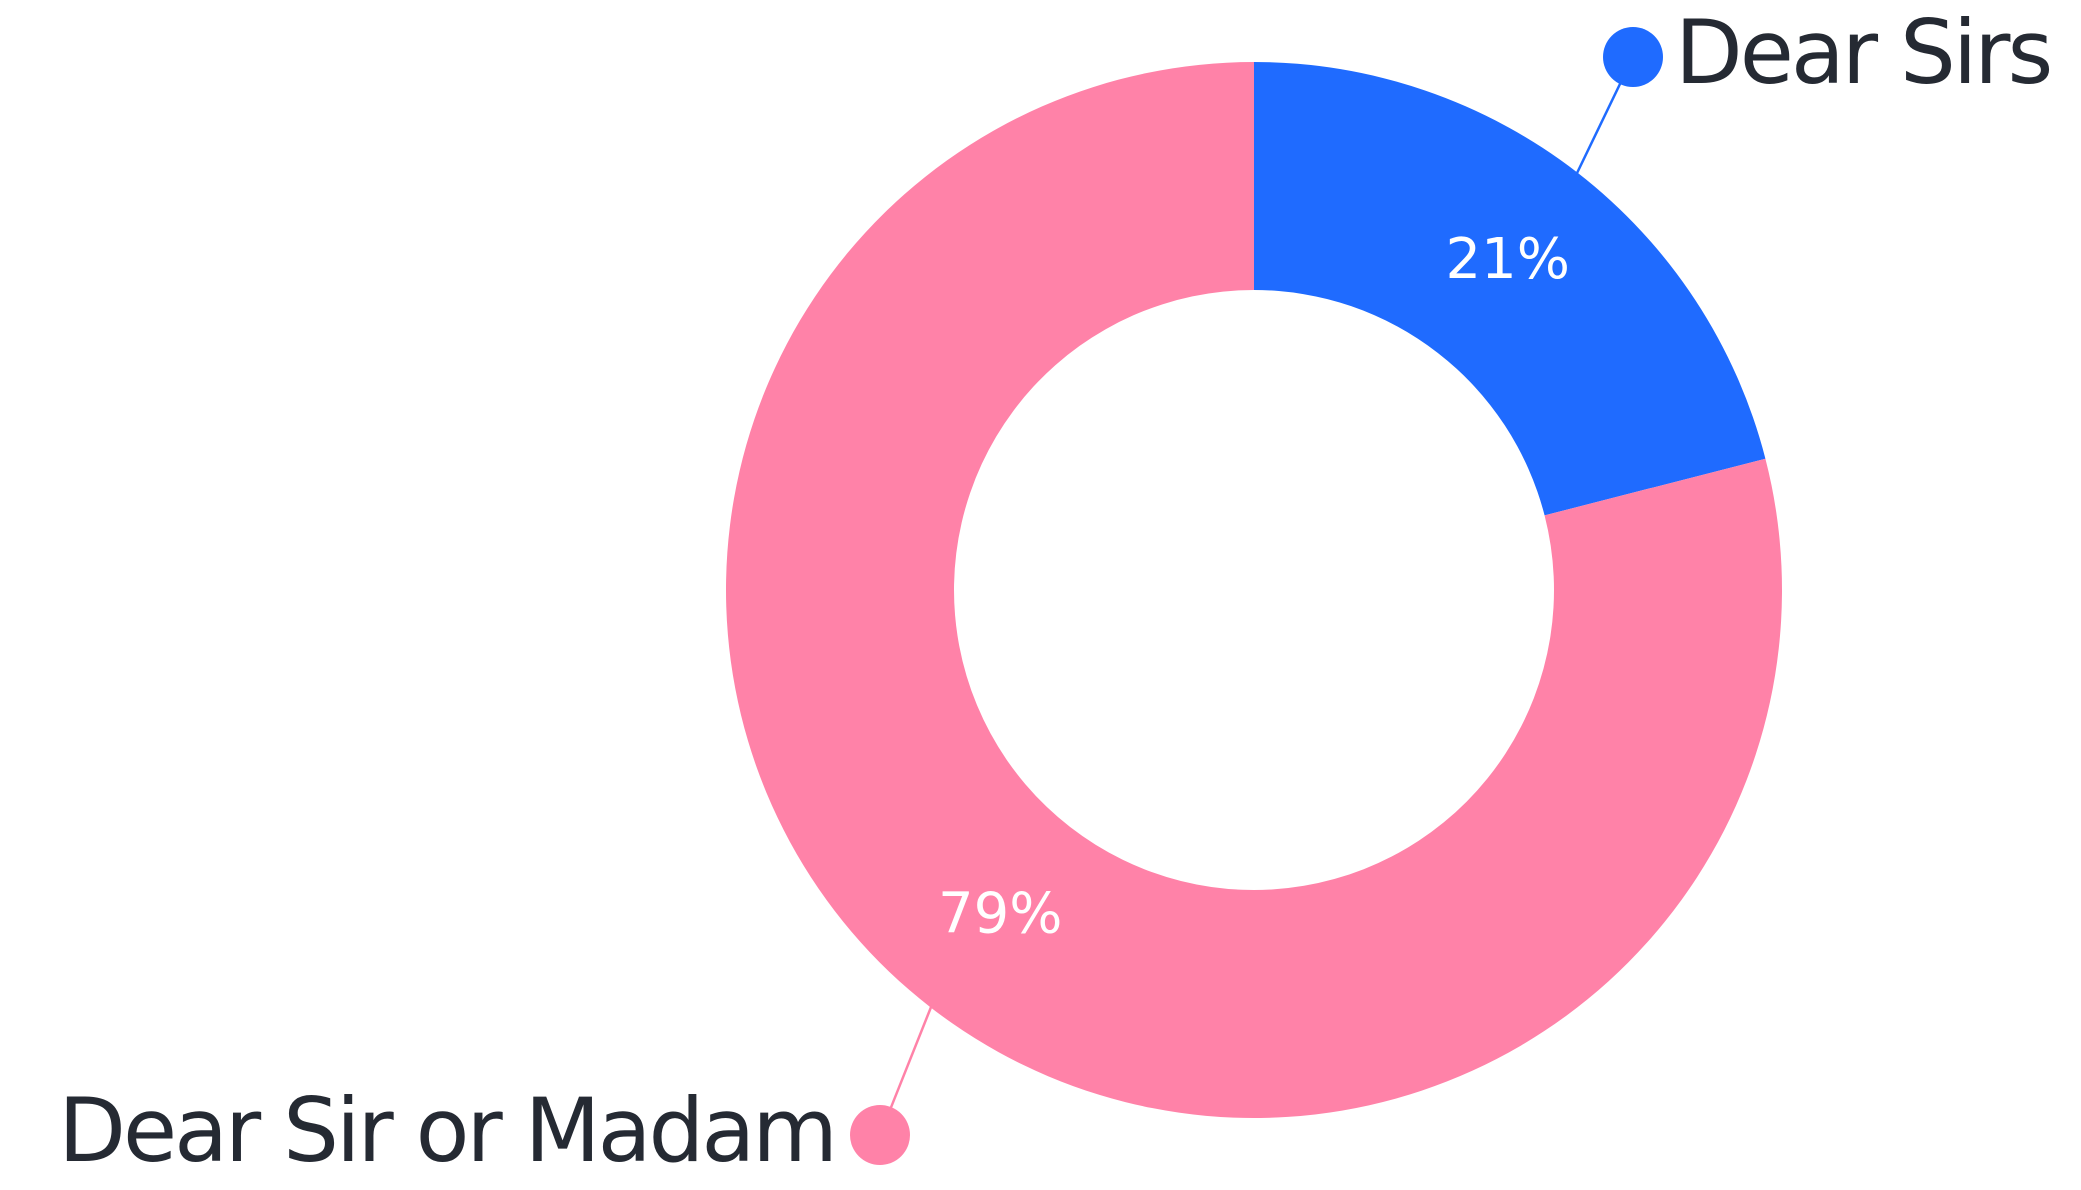 This screenshot has height=1190, width=2081. I want to click on slice, so click(1510, 289).